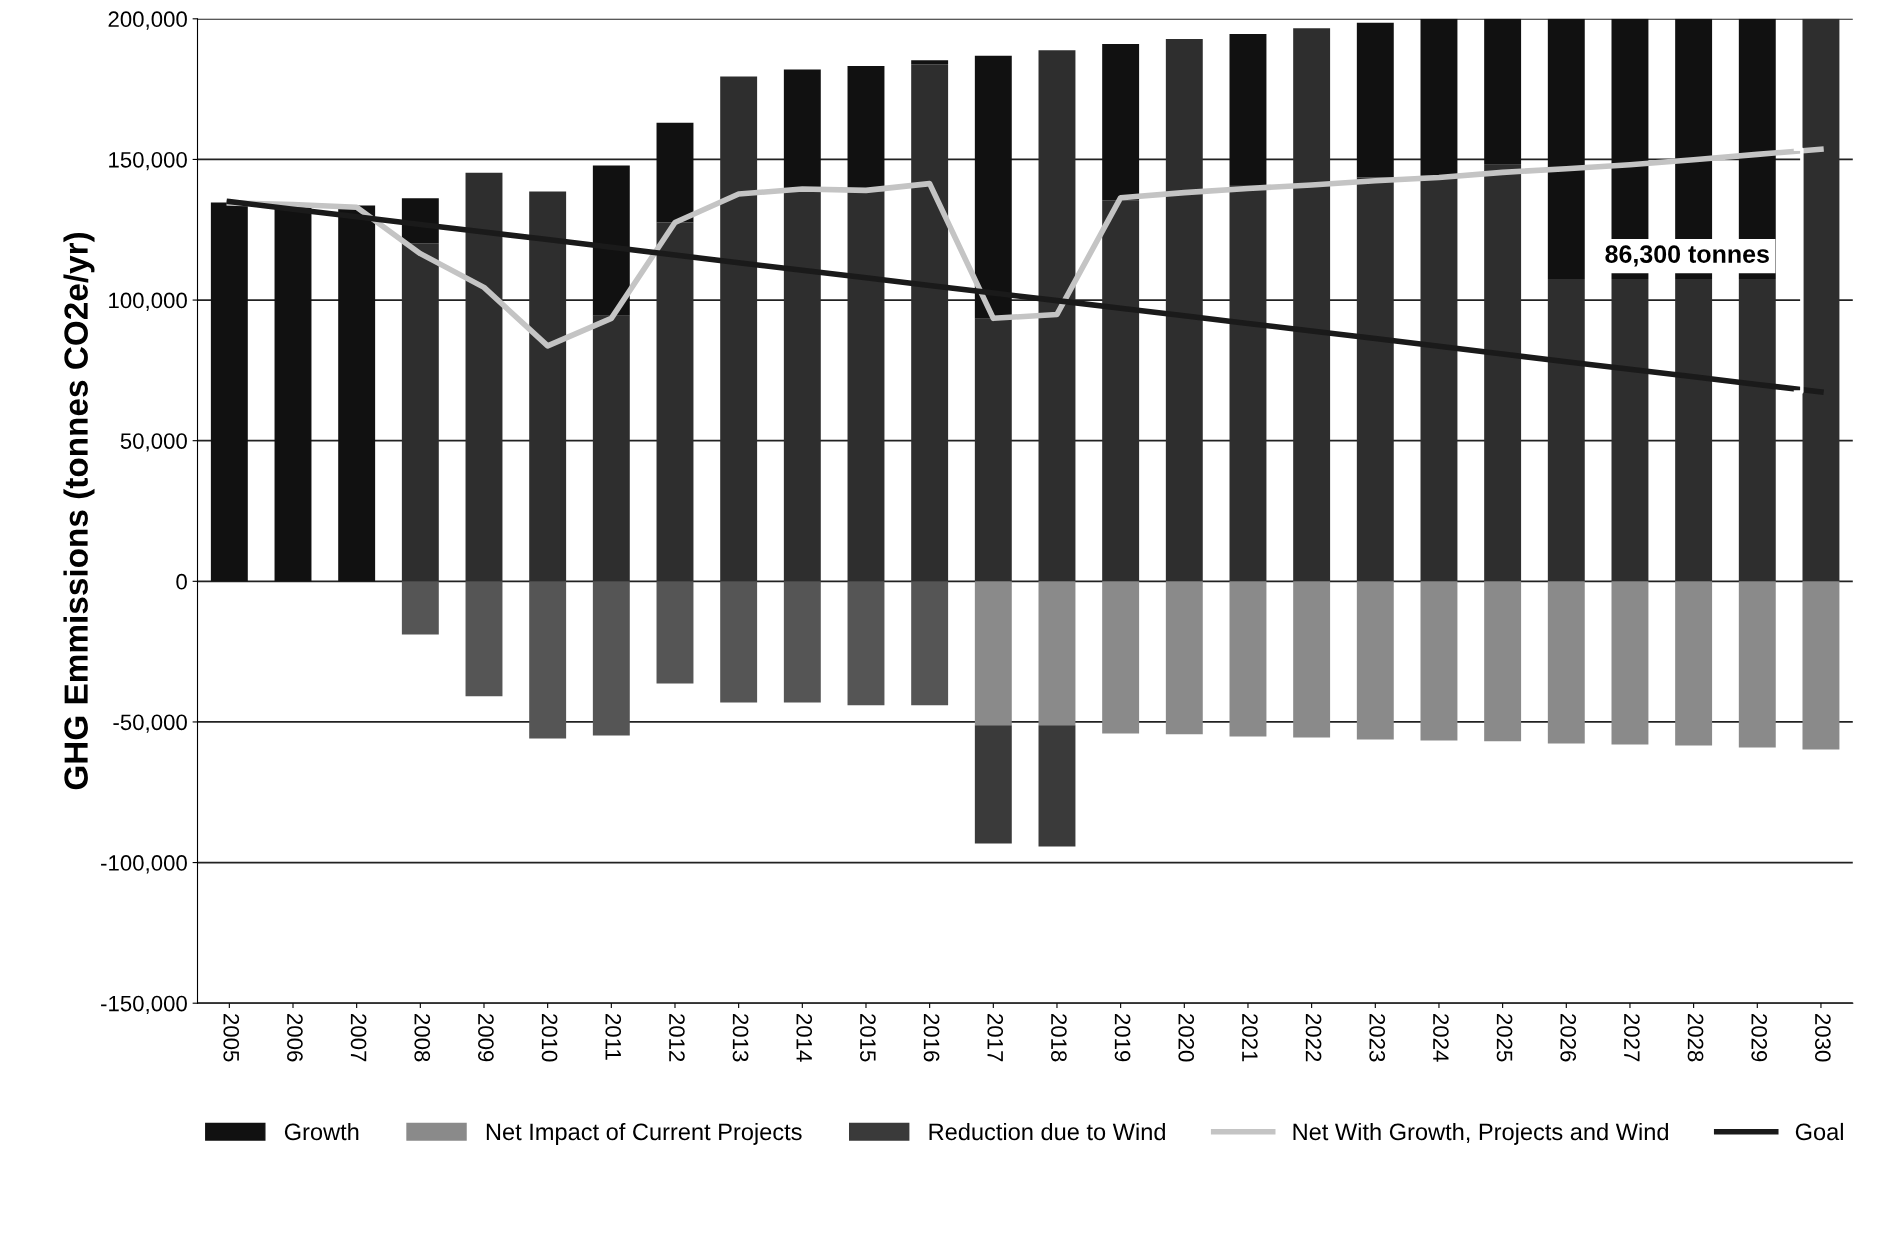 This screenshot has width=1881, height=1254. I want to click on legend-label: Reduction due to Wind, so click(1047, 1131).